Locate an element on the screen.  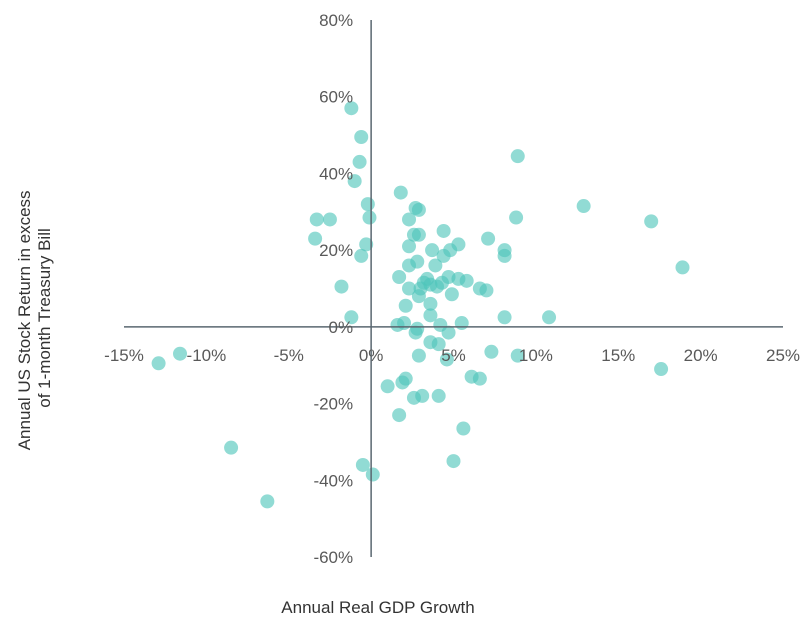
y-tick-label: 0% is located at coordinates (341, 327).